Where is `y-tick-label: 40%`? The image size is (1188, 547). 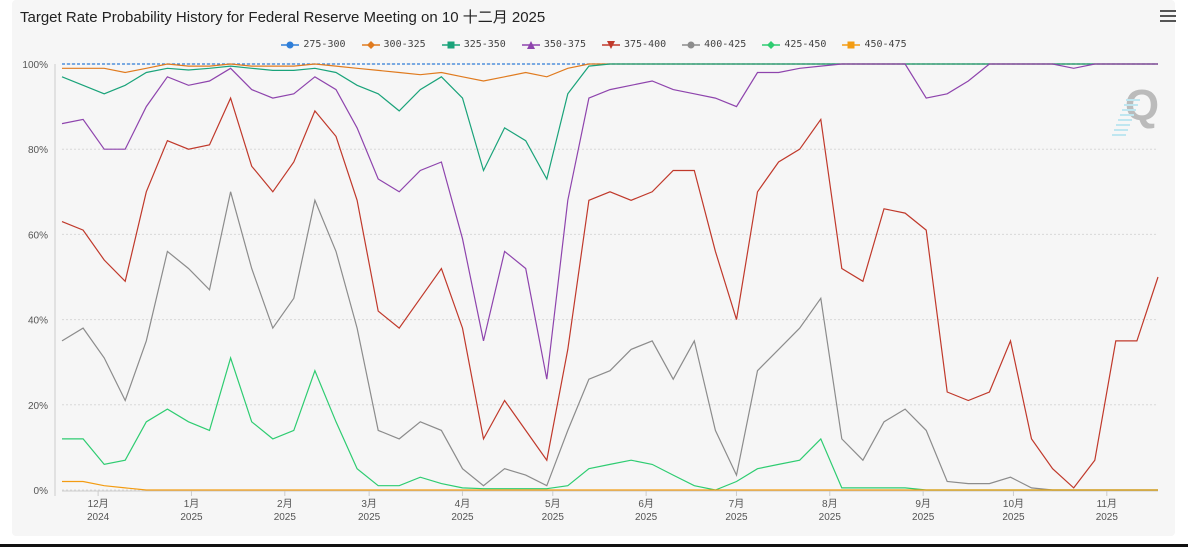 y-tick-label: 40% is located at coordinates (38, 321).